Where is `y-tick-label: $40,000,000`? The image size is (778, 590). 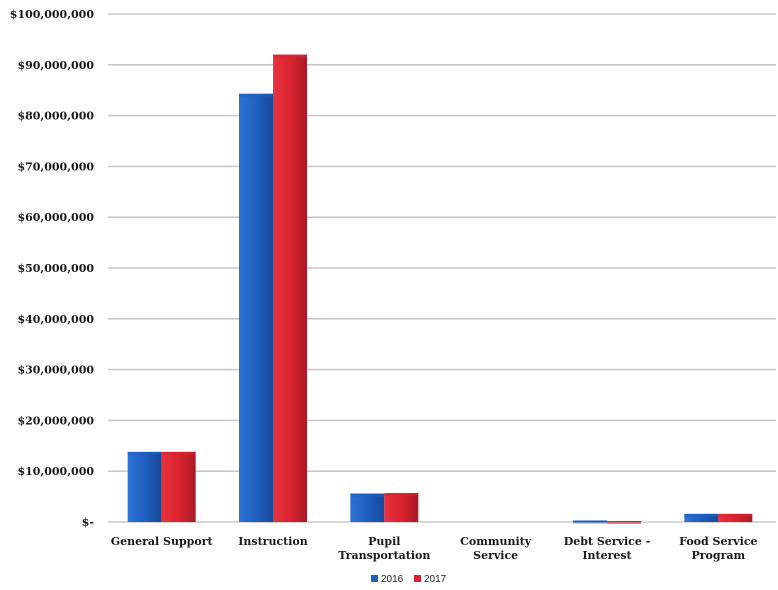
y-tick-label: $40,000,000 is located at coordinates (55, 319).